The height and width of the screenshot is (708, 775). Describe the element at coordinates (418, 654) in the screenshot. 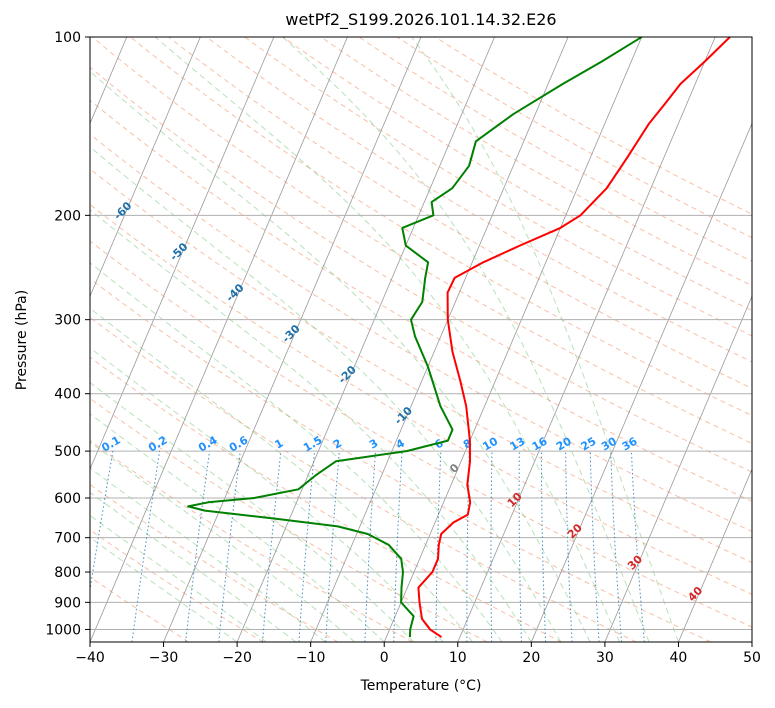

I see `x-axis: −40 −30 −20 −10 0 10 20 30 40 50` at that location.